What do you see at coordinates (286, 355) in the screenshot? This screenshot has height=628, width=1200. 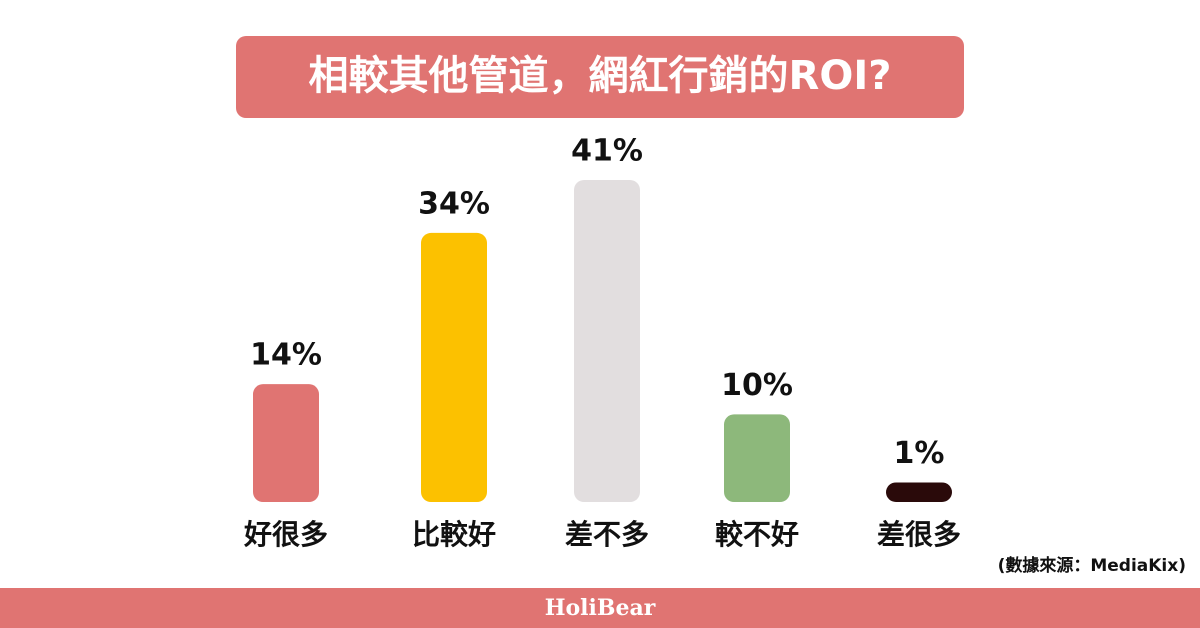 I see `value-label: 14%` at bounding box center [286, 355].